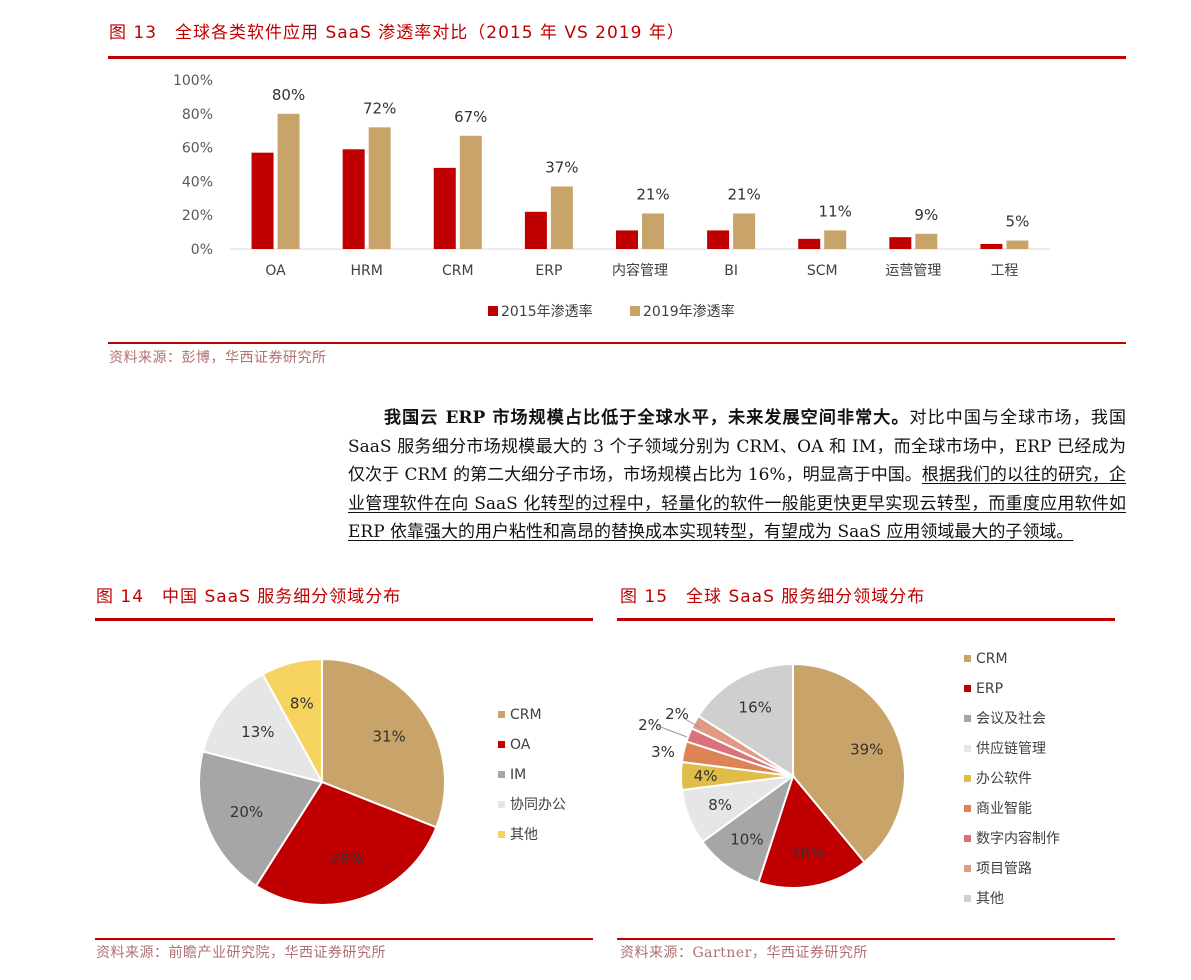  Describe the element at coordinates (1004, 809) in the screenshot. I see `legend-label: 商业智能` at that location.